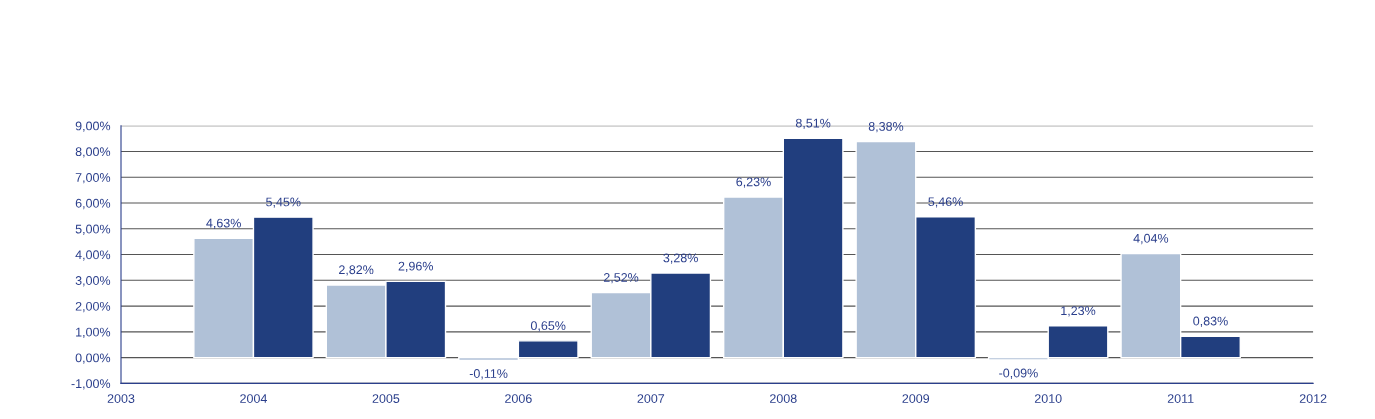 The height and width of the screenshot is (419, 1375). What do you see at coordinates (93, 332) in the screenshot?
I see `y-tick-label: 1,00%` at bounding box center [93, 332].